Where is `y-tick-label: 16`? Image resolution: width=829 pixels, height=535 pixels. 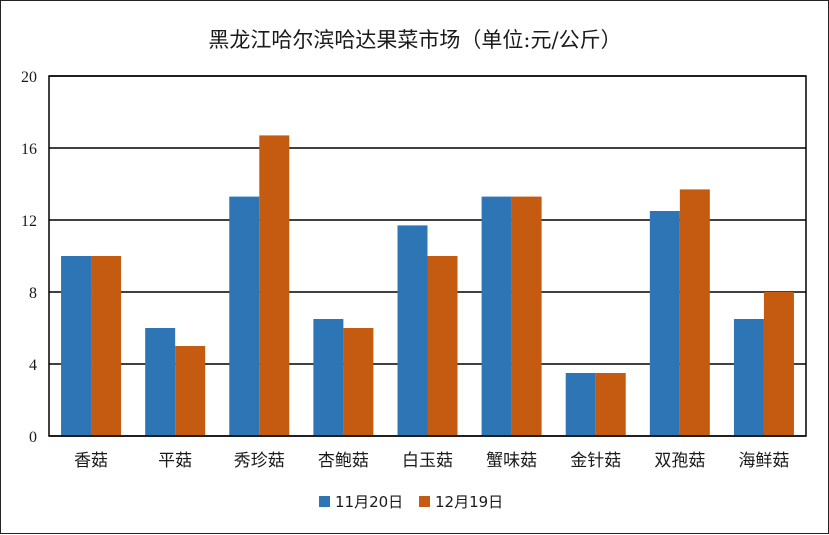 y-tick-label: 16 is located at coordinates (29, 149).